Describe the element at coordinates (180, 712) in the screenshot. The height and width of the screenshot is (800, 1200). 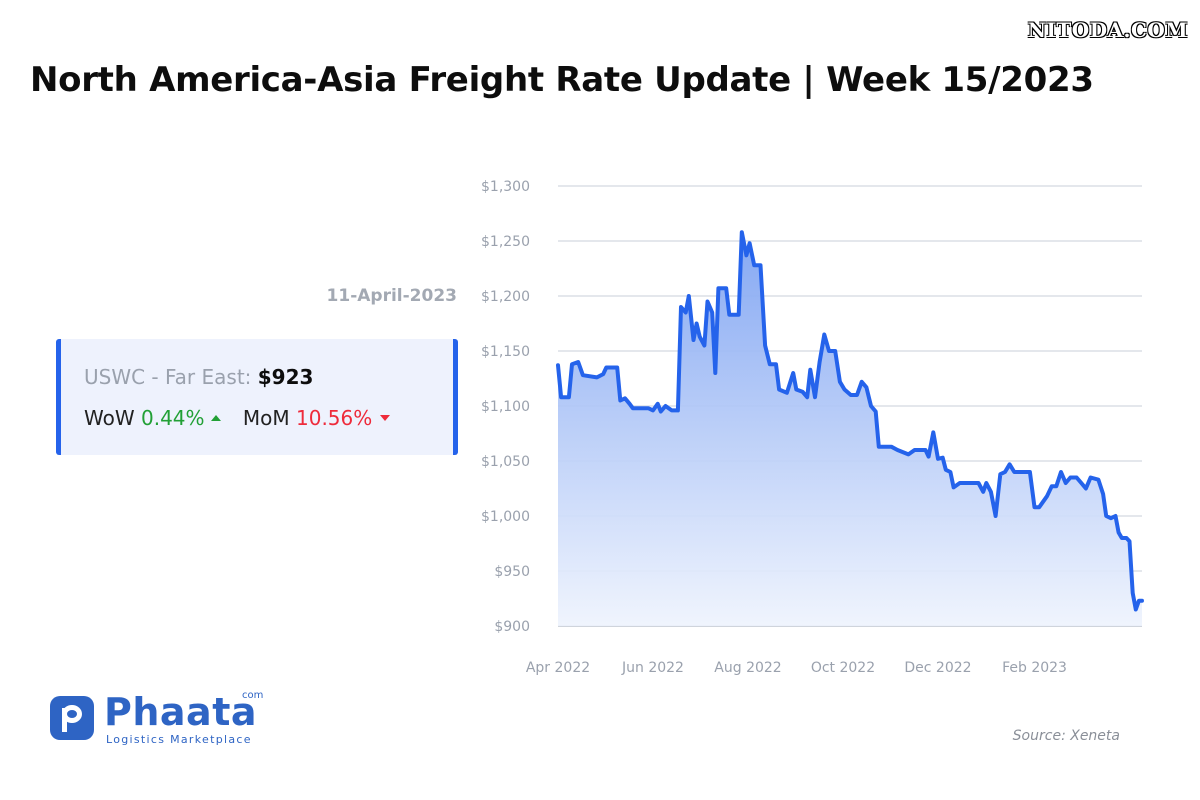
I see `logo-name: Phaata` at that location.